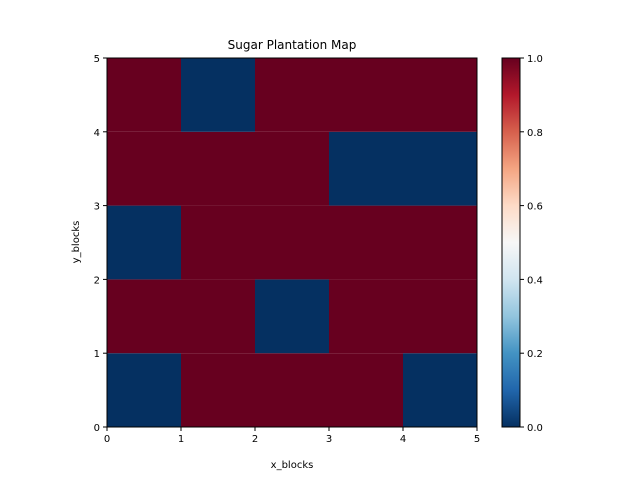  Describe the element at coordinates (97, 428) in the screenshot. I see `y-tick-label: 0` at that location.